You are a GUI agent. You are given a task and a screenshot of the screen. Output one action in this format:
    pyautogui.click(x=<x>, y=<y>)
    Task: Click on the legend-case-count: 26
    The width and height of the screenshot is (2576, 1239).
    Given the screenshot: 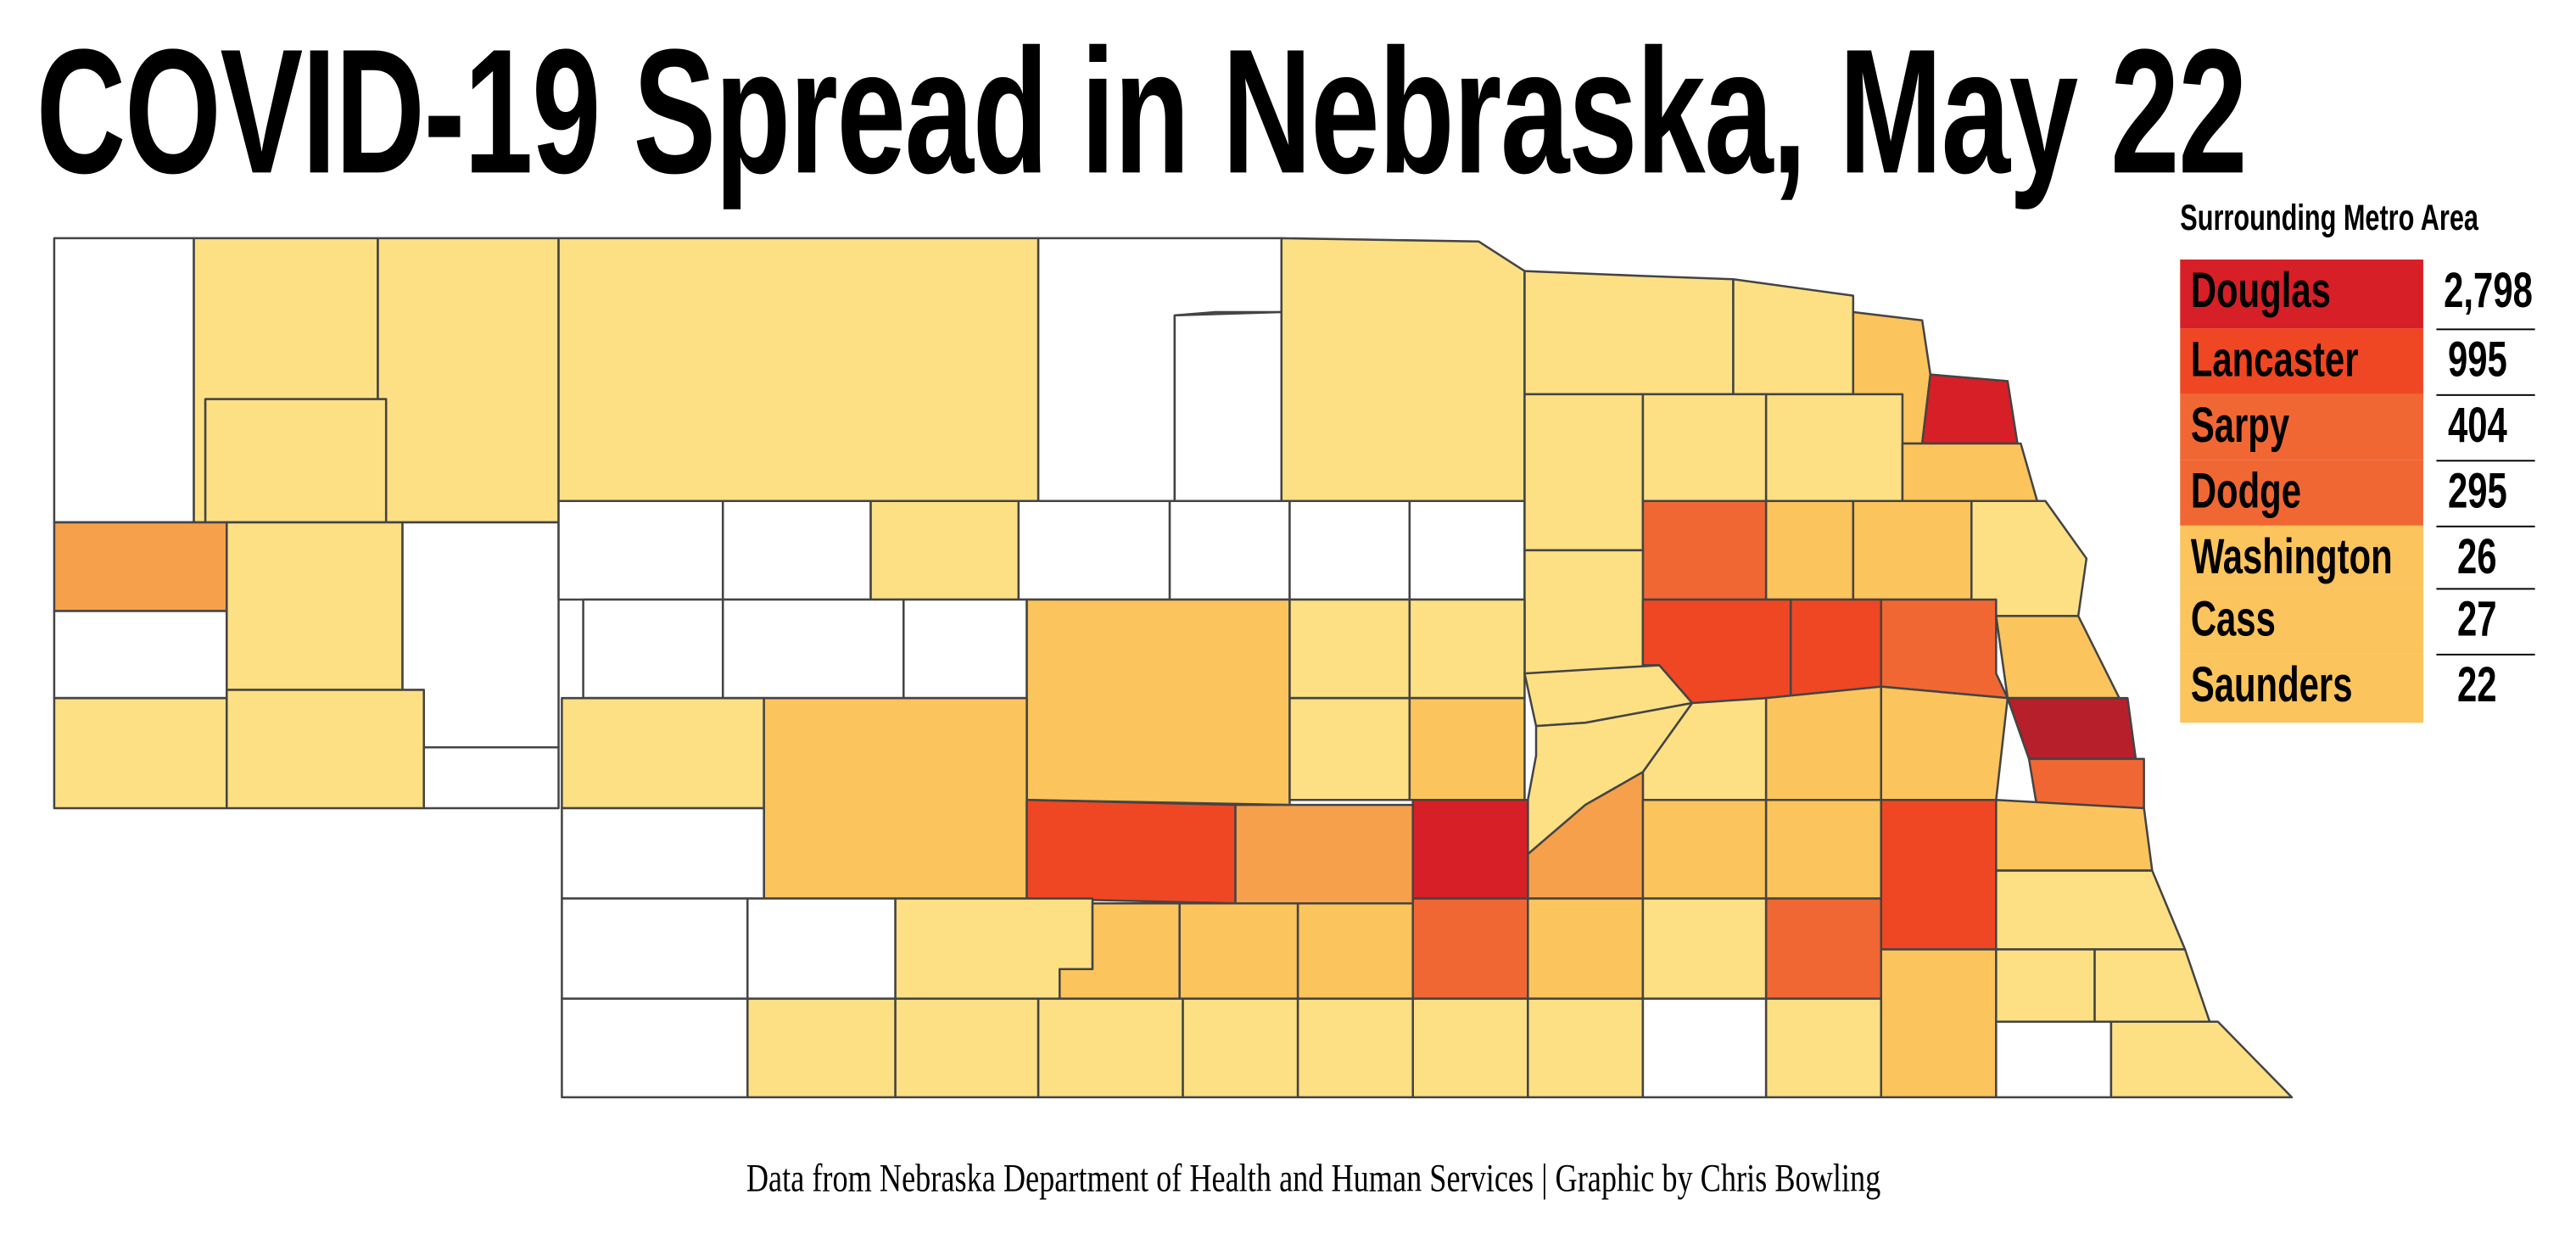 What is the action you would take?
    pyautogui.click(x=2478, y=557)
    